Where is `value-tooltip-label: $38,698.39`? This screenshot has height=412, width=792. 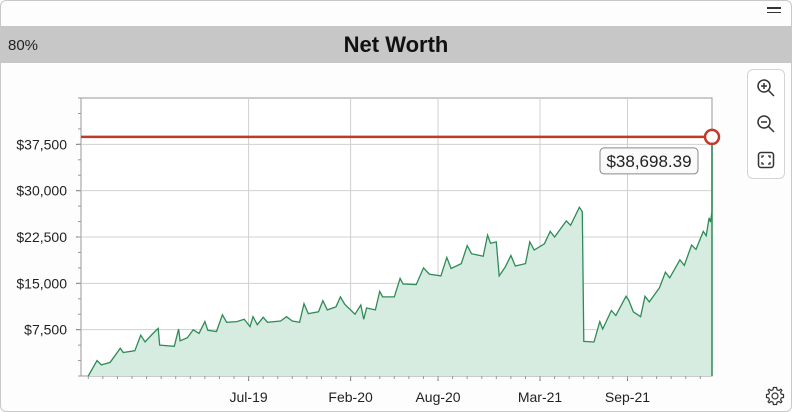 value-tooltip-label: $38,698.39 is located at coordinates (648, 161).